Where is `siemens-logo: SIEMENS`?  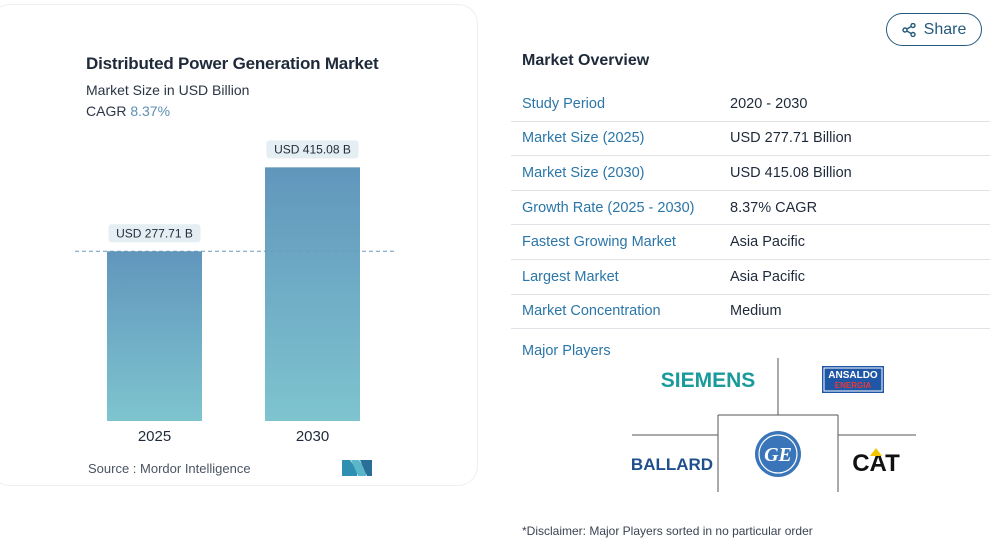 siemens-logo: SIEMENS is located at coordinates (708, 380).